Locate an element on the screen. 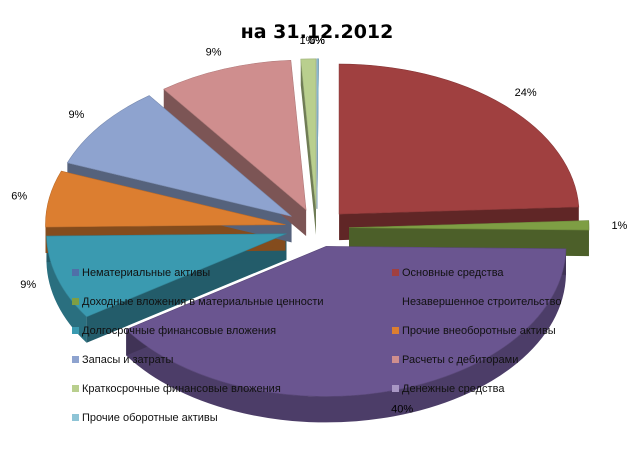 The image size is (634, 455). legend-label-7: Расчеты с дебиторами is located at coordinates (460, 360).